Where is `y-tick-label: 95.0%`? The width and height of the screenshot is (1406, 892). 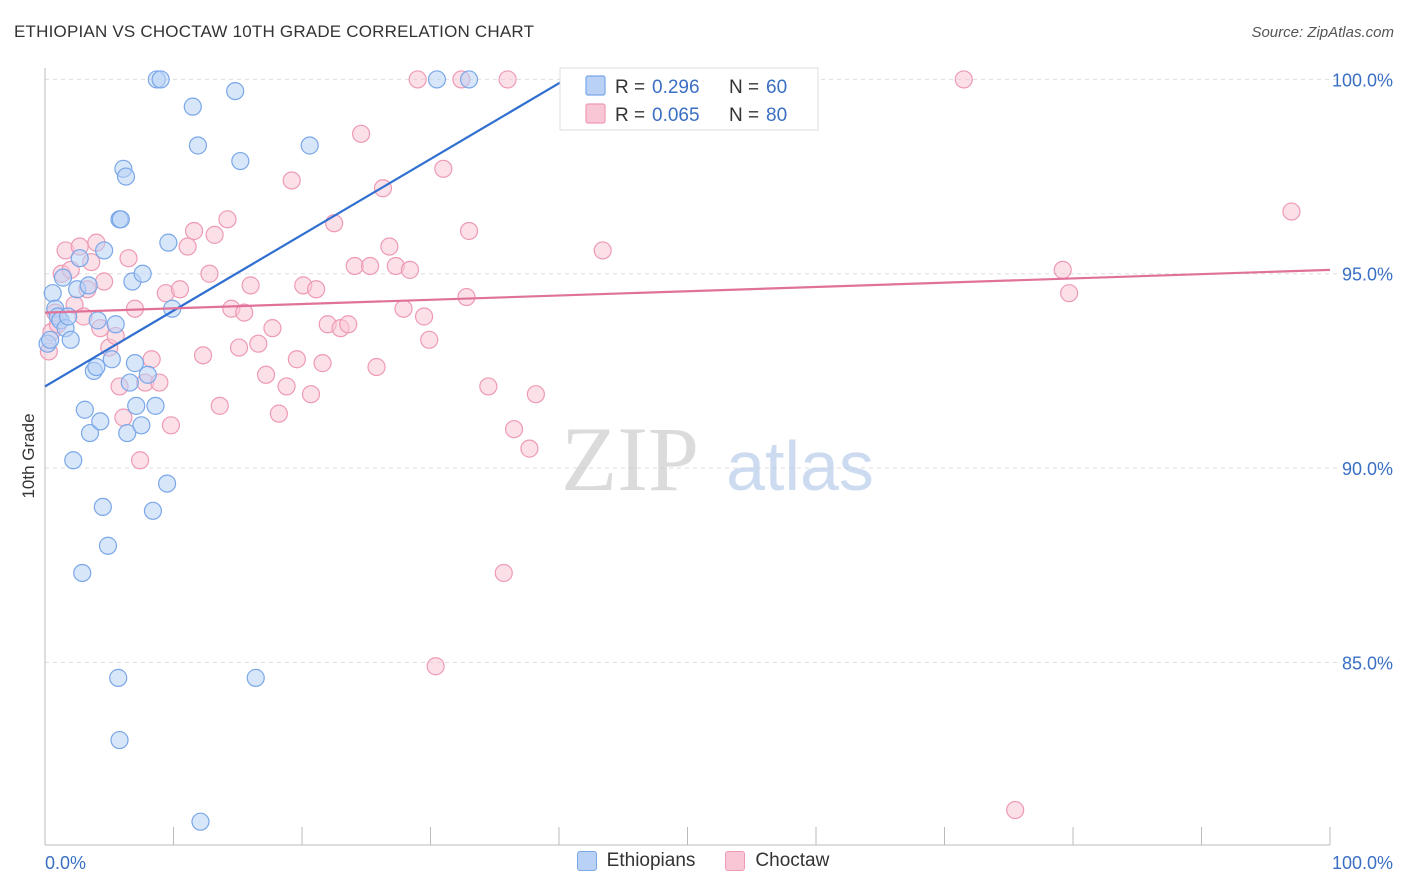 y-tick-label: 95.0% is located at coordinates (1367, 275).